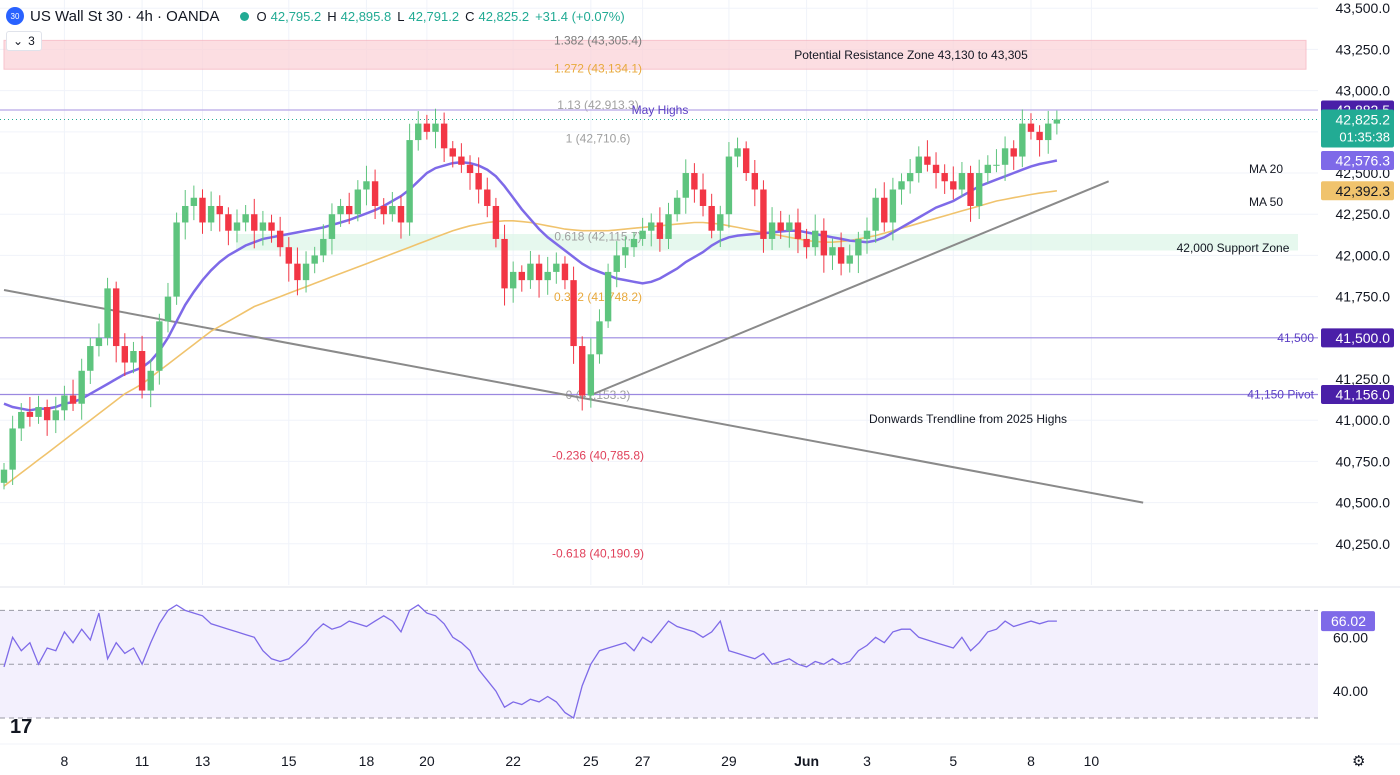  What do you see at coordinates (1363, 191) in the screenshot?
I see `ma50-price-tag: 42,392.3` at bounding box center [1363, 191].